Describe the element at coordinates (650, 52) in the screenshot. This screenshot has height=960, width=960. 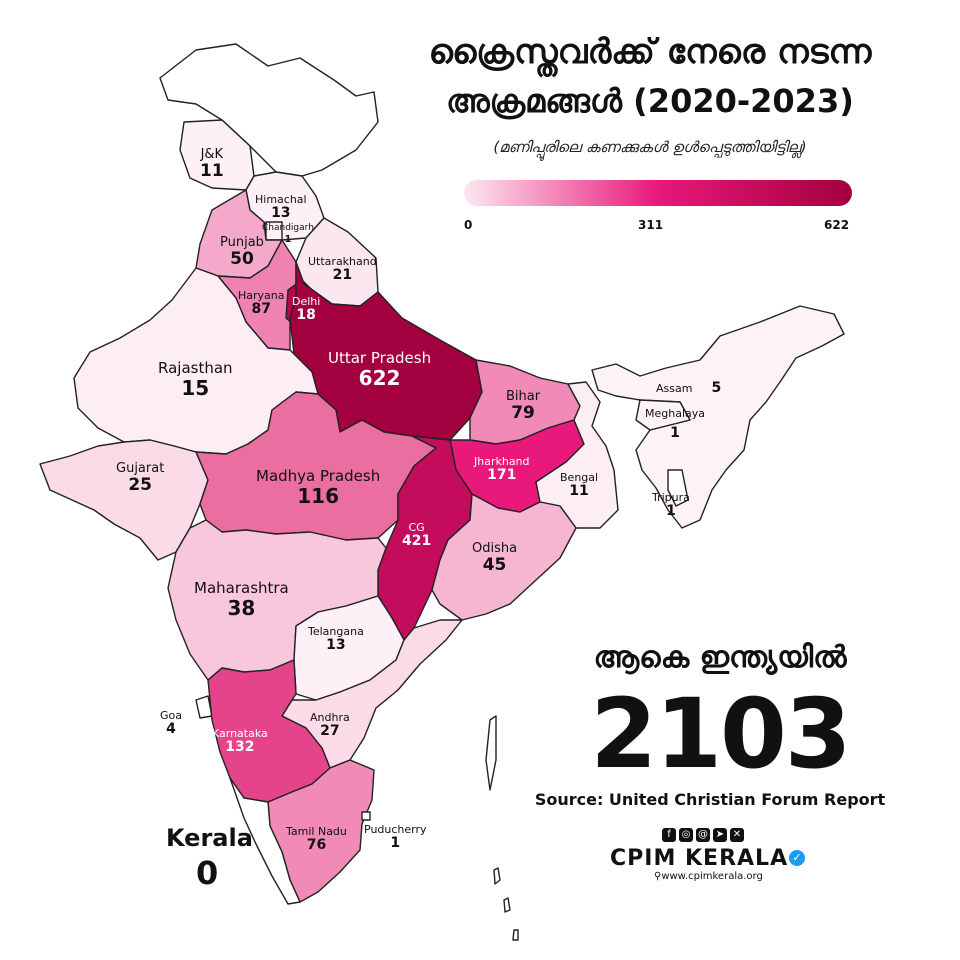
I see `title-line-1: ക്രൈസ്തവർക്ക് നേരെ നടന്ന` at that location.